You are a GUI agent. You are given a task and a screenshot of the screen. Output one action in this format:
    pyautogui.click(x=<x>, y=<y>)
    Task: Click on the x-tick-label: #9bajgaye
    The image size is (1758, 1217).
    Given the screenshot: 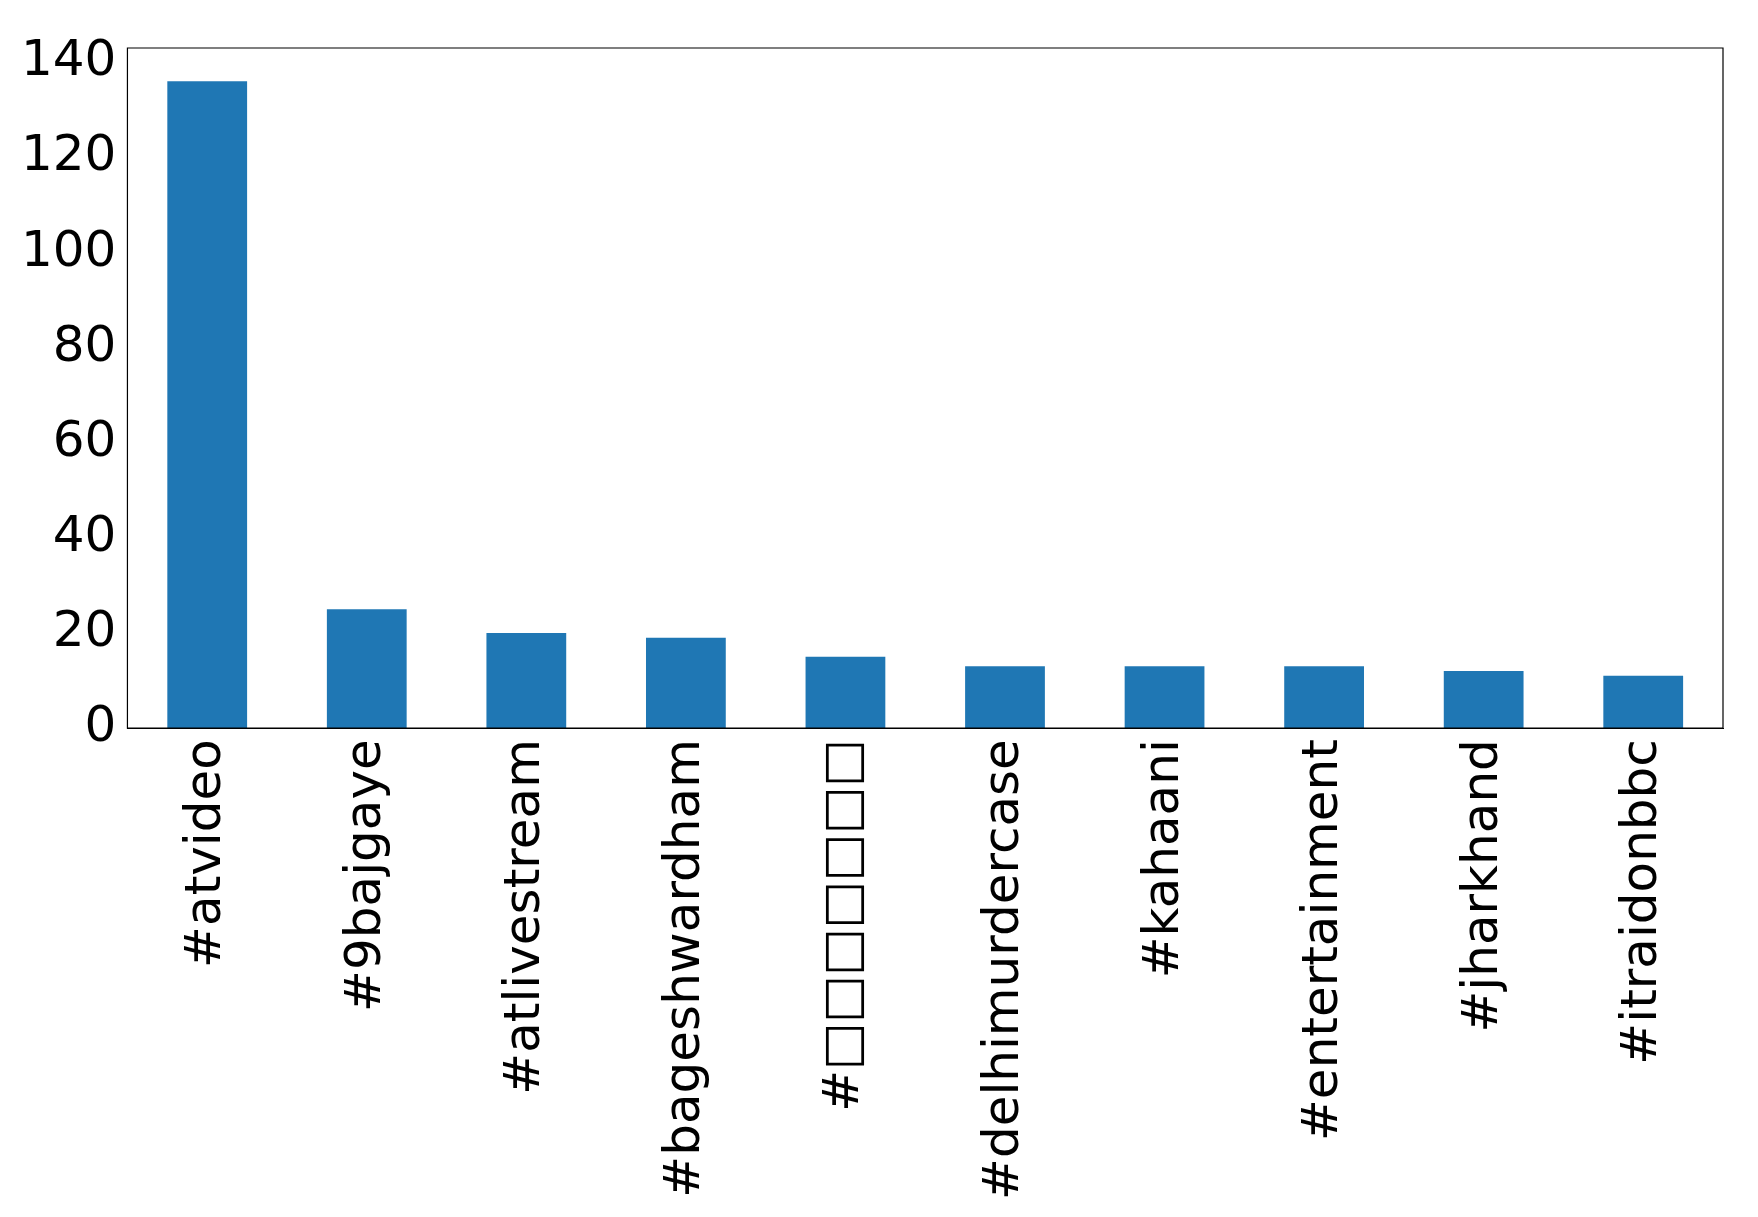 What is the action you would take?
    pyautogui.click(x=362, y=875)
    